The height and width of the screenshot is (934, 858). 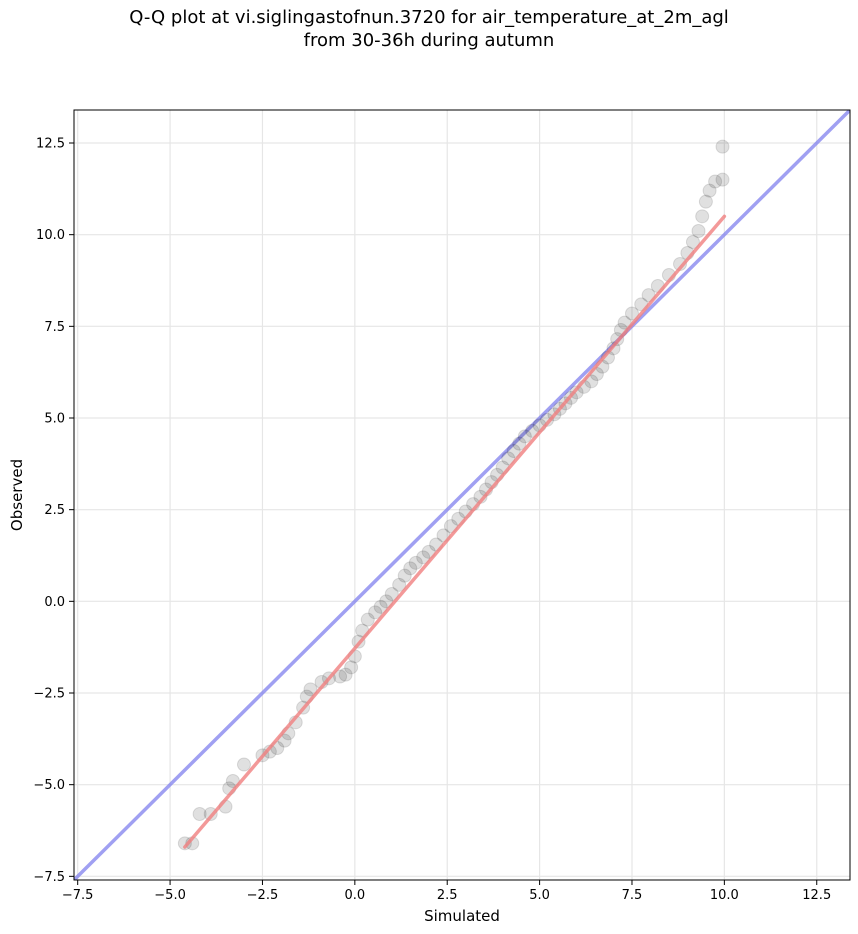 What do you see at coordinates (78, 895) in the screenshot?
I see `x-tick-label: −7.5` at bounding box center [78, 895].